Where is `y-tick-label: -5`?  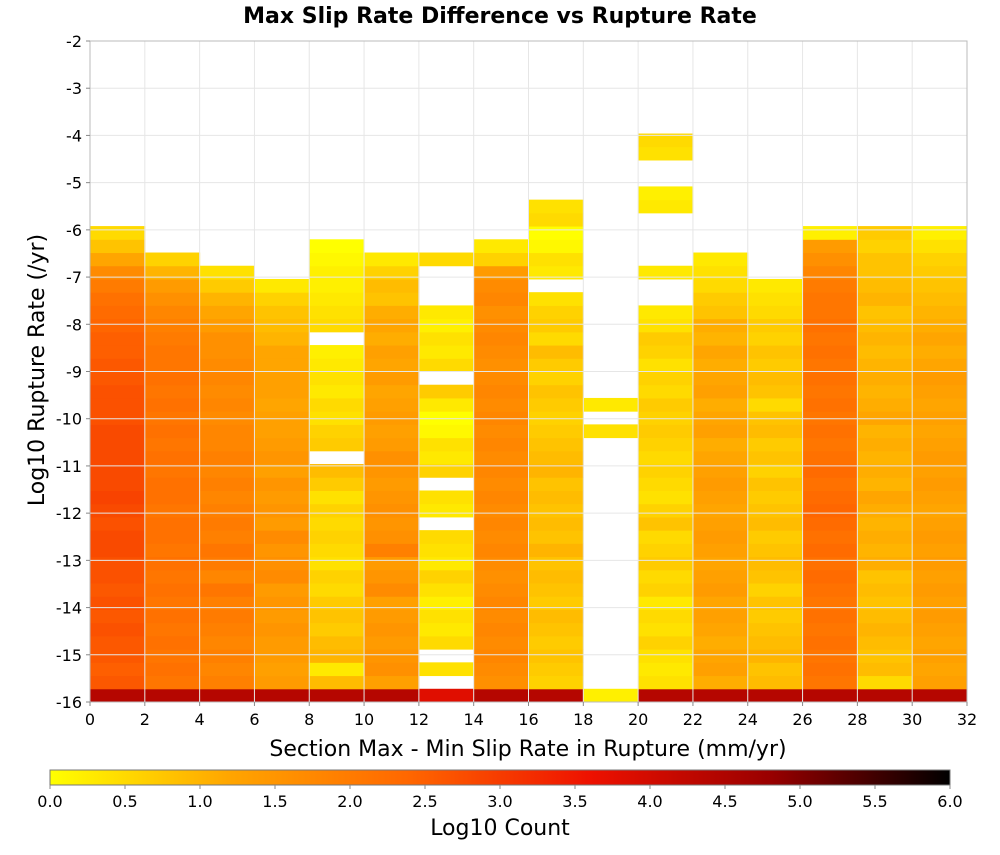
y-tick-label: -5 is located at coordinates (74, 183).